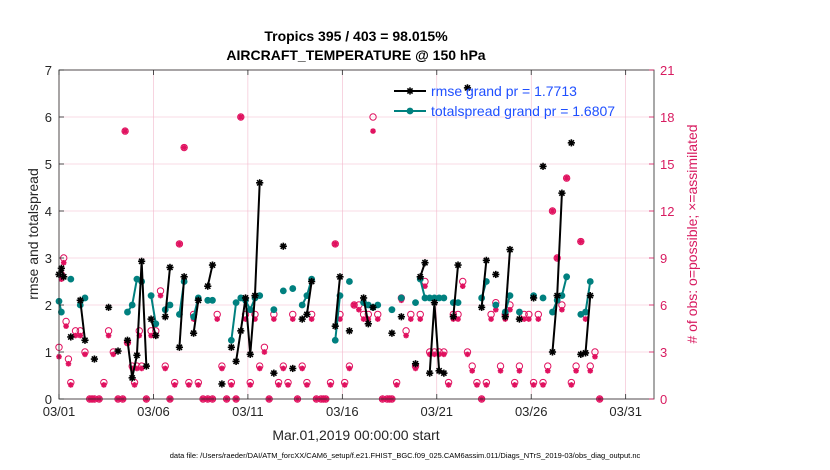 This screenshot has height=470, width=830. Describe the element at coordinates (663, 352) in the screenshot. I see `y-tick-label-right: 3` at that location.